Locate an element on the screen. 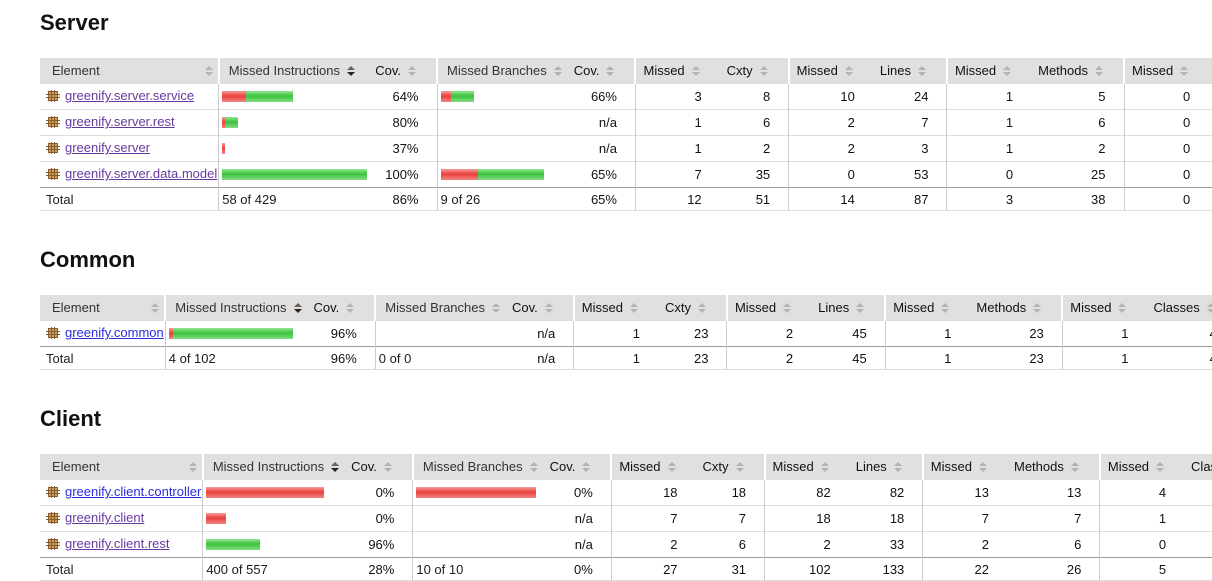  element-cell: greenify.server.service is located at coordinates (129, 96).